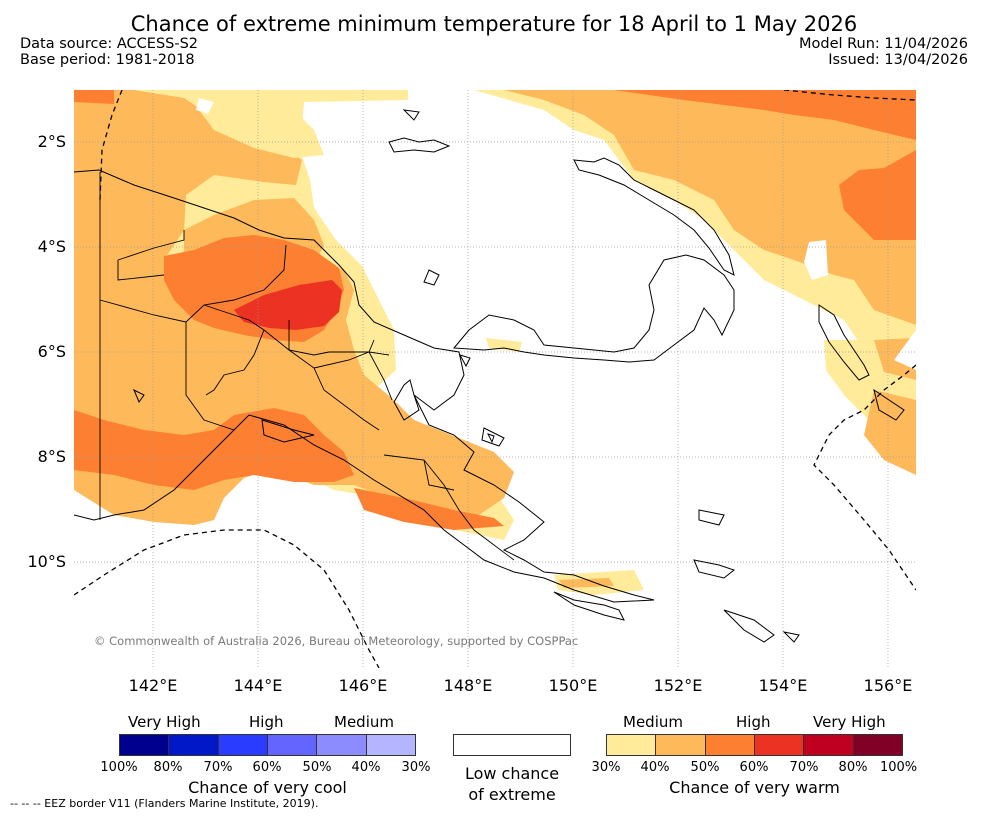 This screenshot has height=816, width=988. I want to click on model-run-text: Model Run: 11/04/2026, so click(883, 44).